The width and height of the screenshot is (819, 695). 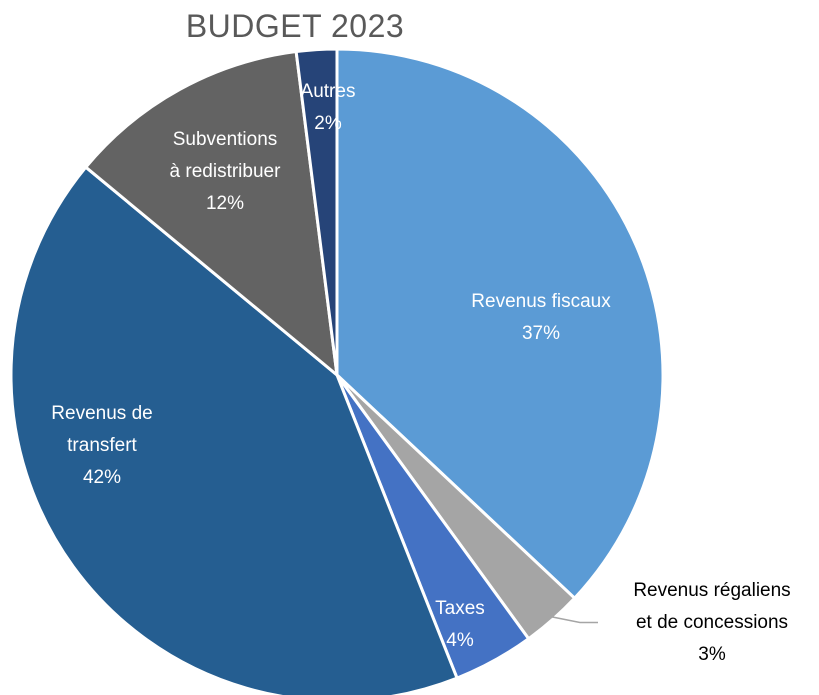 What do you see at coordinates (316, 212) in the screenshot?
I see `pie-slice-autres` at bounding box center [316, 212].